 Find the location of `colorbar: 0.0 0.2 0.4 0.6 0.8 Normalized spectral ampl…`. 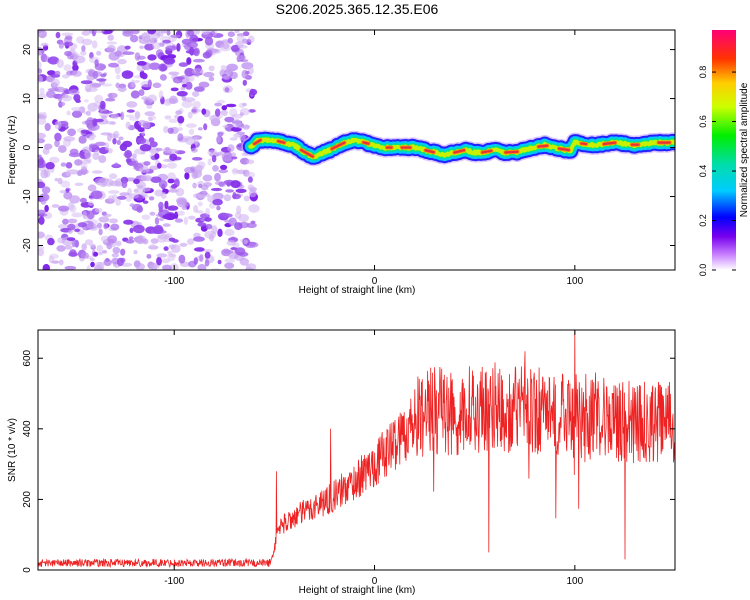

colorbar: 0.0 0.2 0.4 0.6 0.8 Normalized spectral ampl… is located at coordinates (724, 153).